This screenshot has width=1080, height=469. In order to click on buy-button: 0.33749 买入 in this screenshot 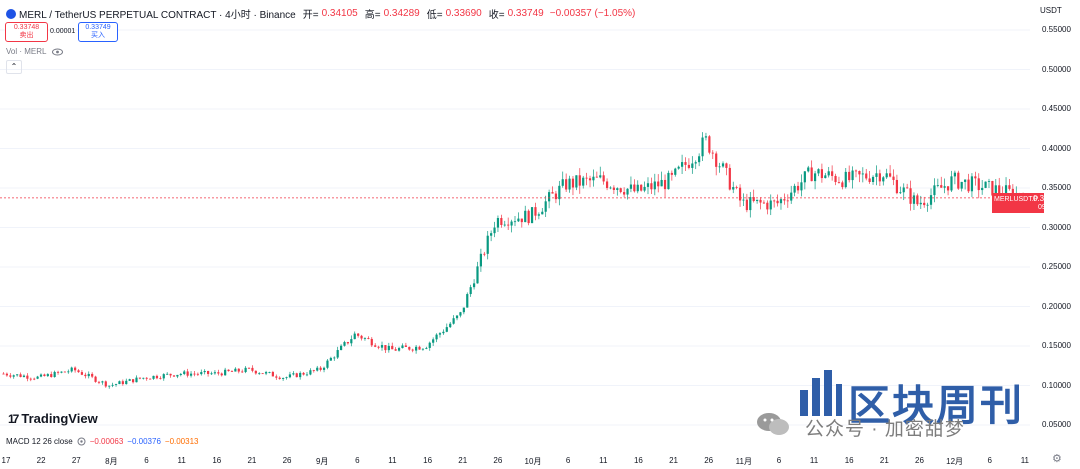, I will do `click(98, 32)`.